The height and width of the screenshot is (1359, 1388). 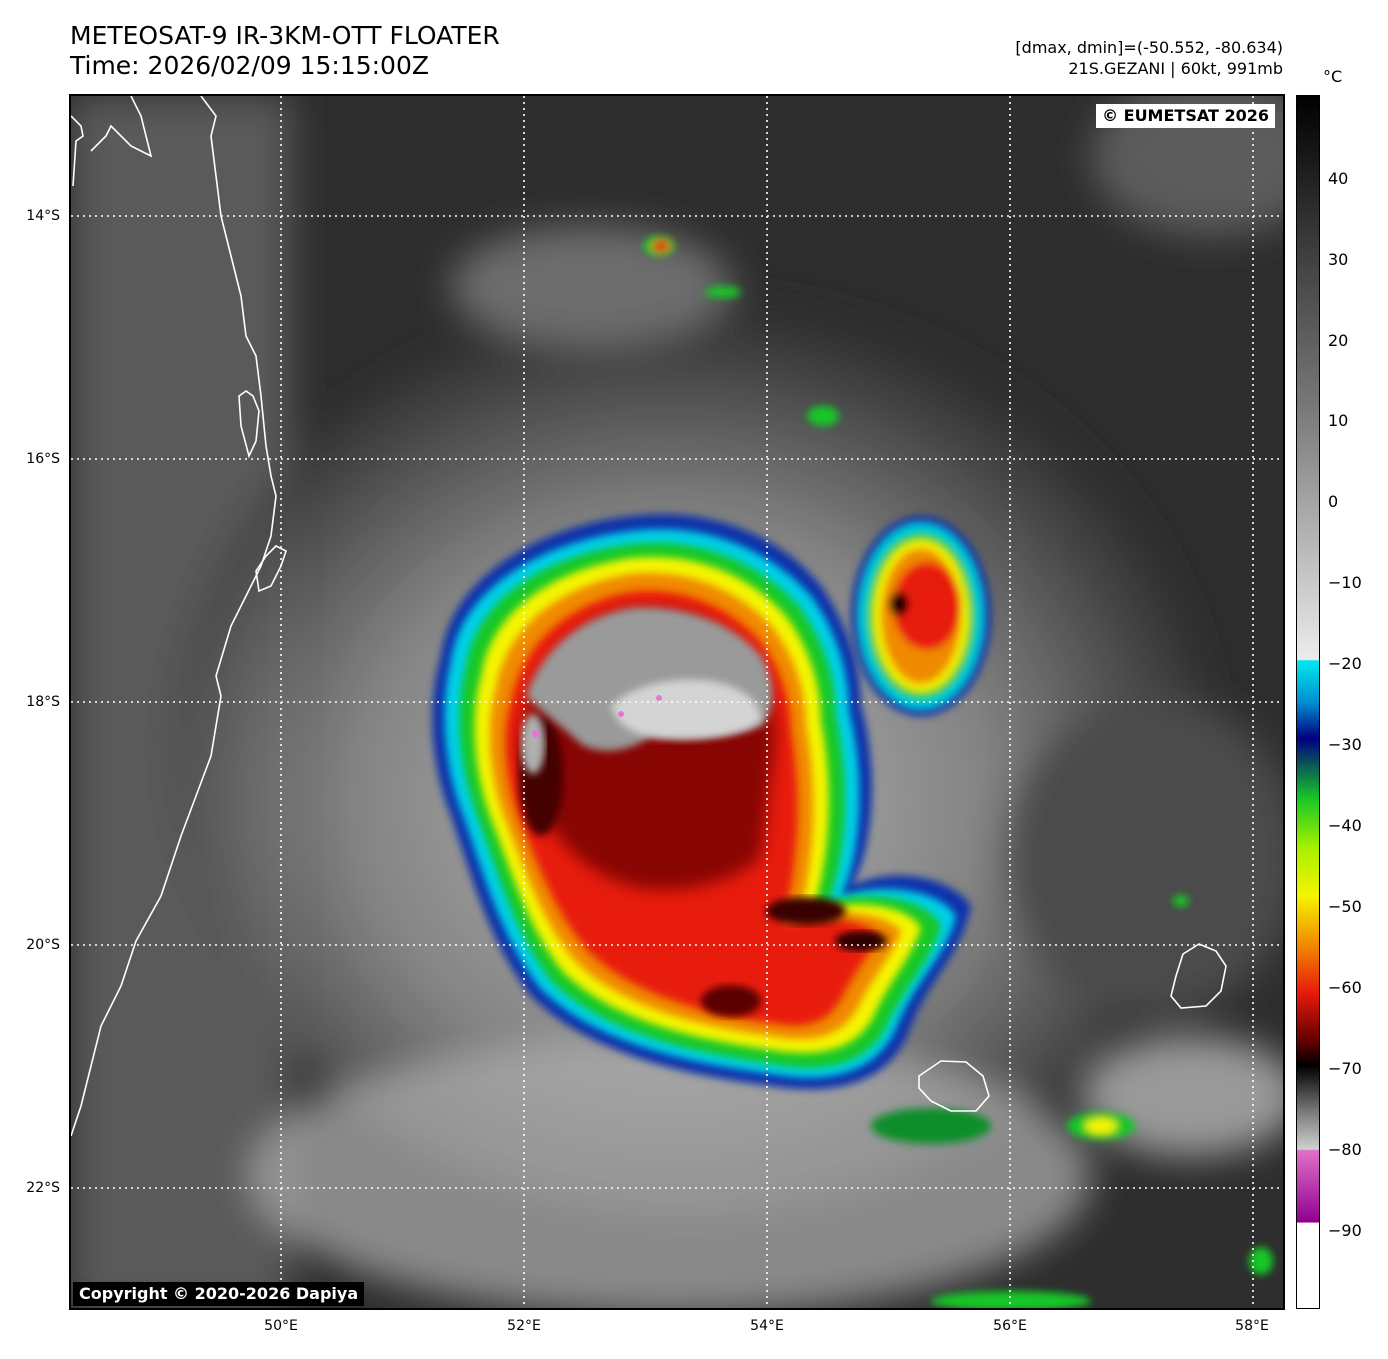 What do you see at coordinates (281, 1326) in the screenshot?
I see `lon-label-50e: 50°E` at bounding box center [281, 1326].